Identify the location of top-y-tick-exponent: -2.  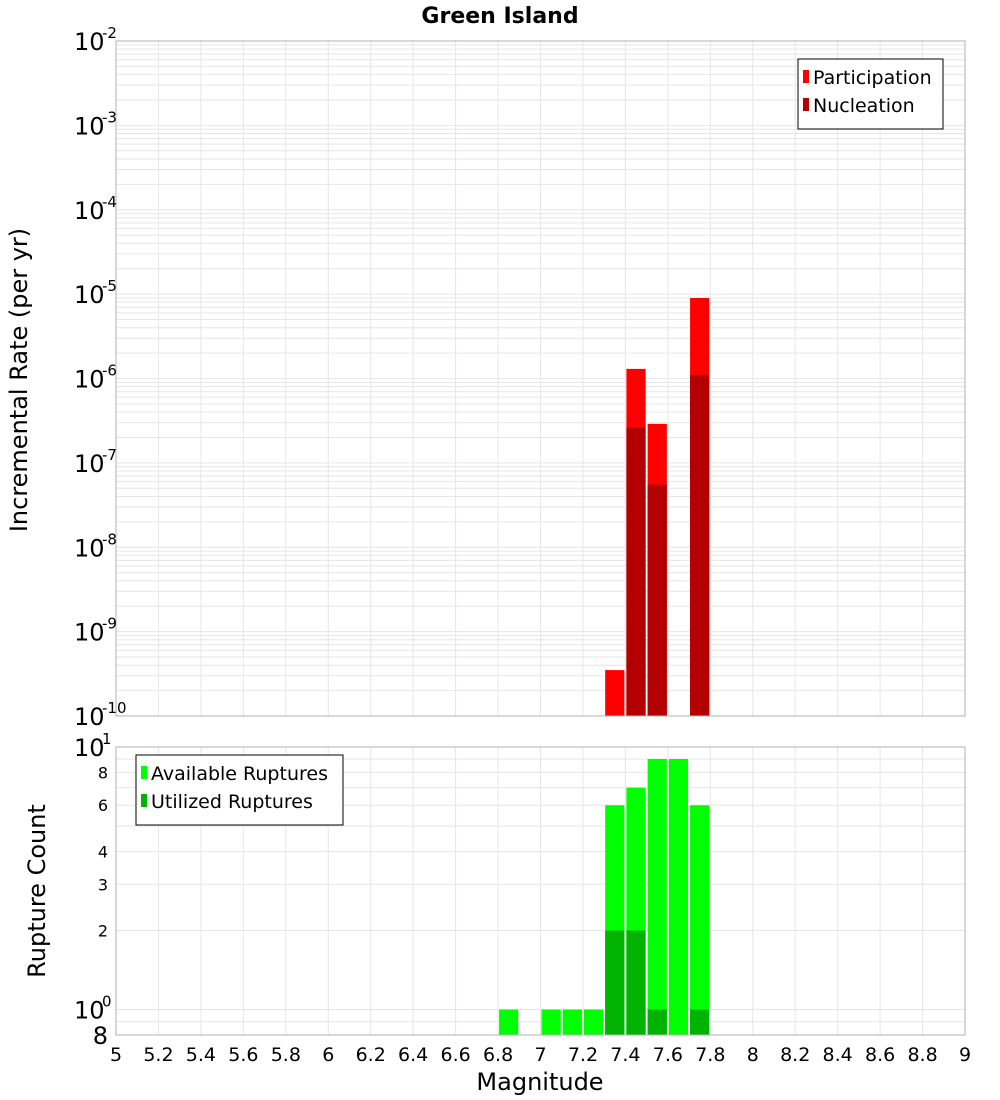
(109, 33).